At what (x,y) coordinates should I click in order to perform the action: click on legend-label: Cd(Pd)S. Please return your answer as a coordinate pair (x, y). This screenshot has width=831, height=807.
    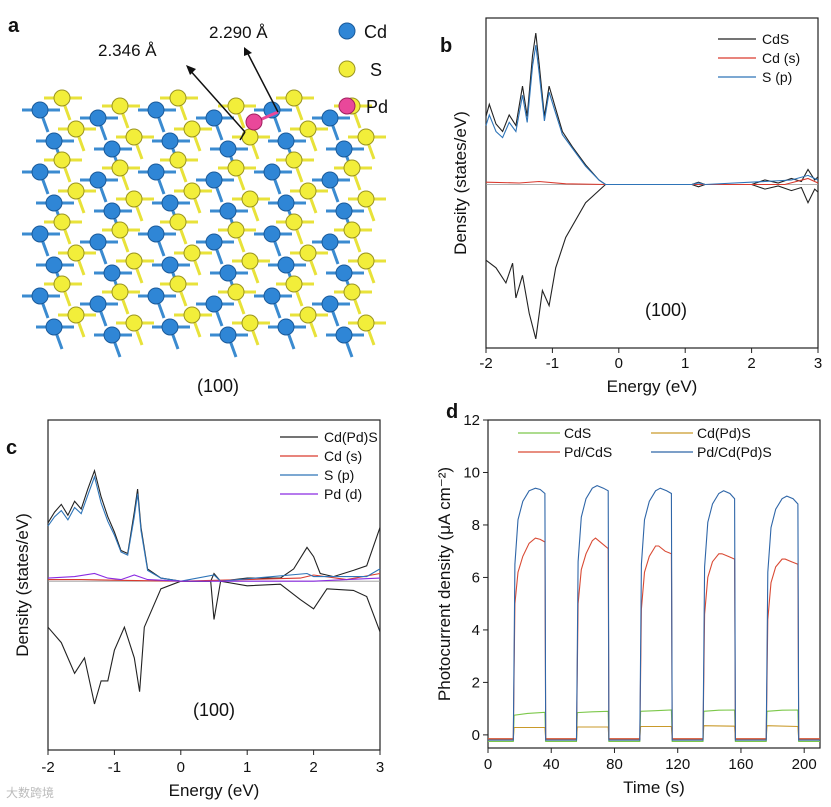
    Looking at the image, I should click on (351, 437).